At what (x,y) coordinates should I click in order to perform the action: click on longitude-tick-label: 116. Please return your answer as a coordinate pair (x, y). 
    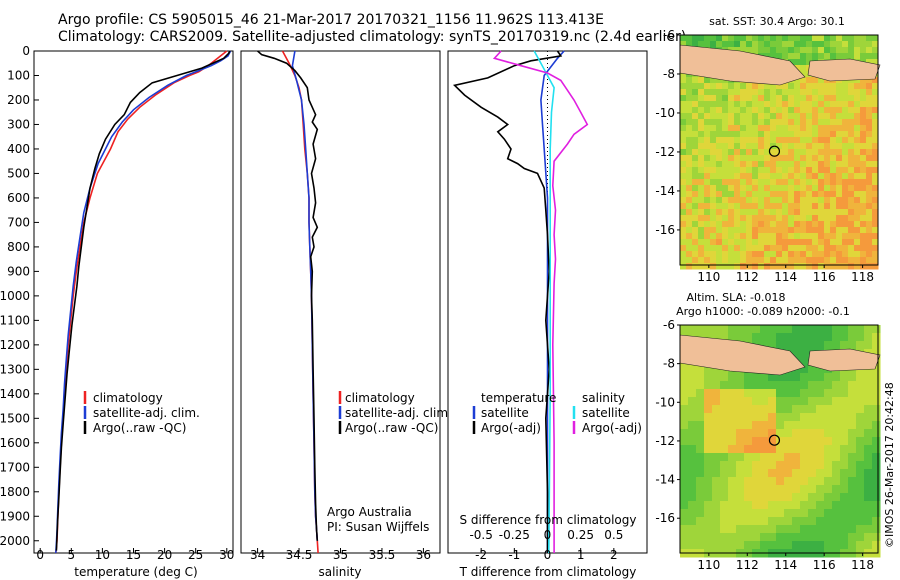
    Looking at the image, I should click on (824, 277).